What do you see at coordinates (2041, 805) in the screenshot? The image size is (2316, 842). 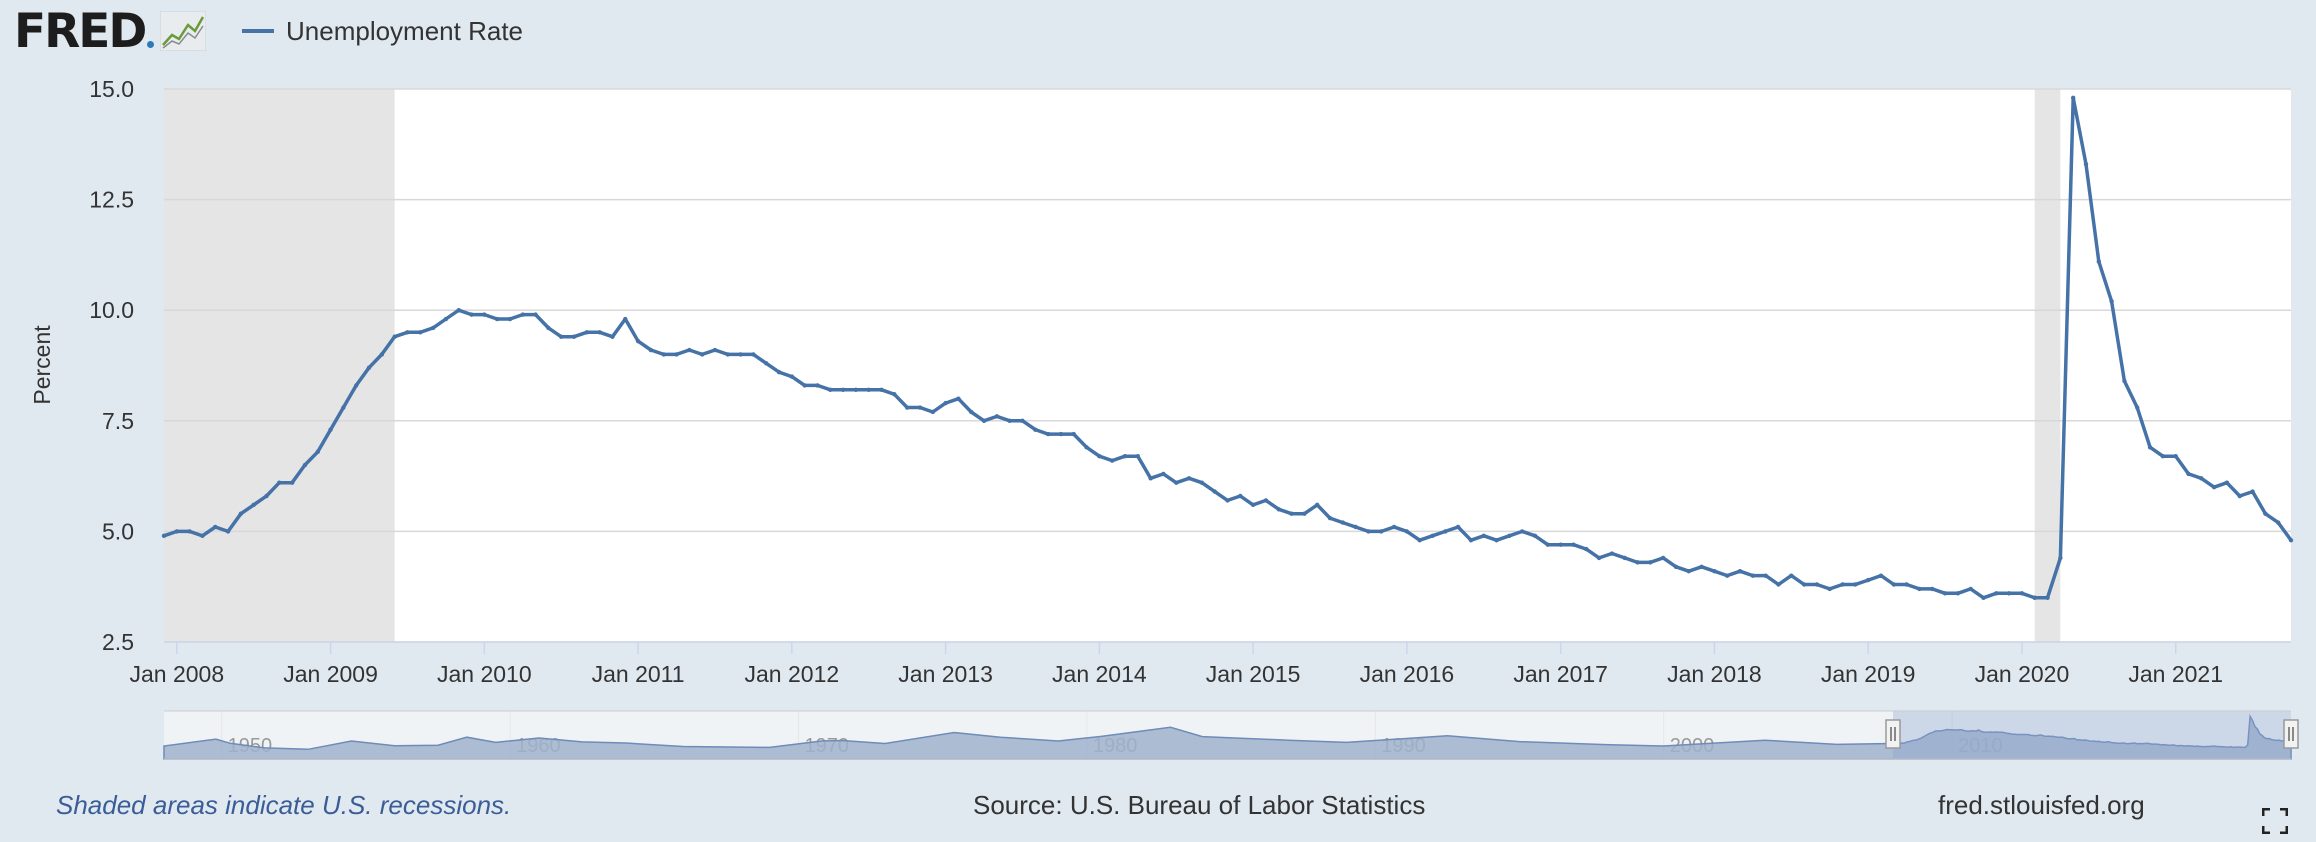 I see `site-url: fred.stlouisfed.org` at bounding box center [2041, 805].